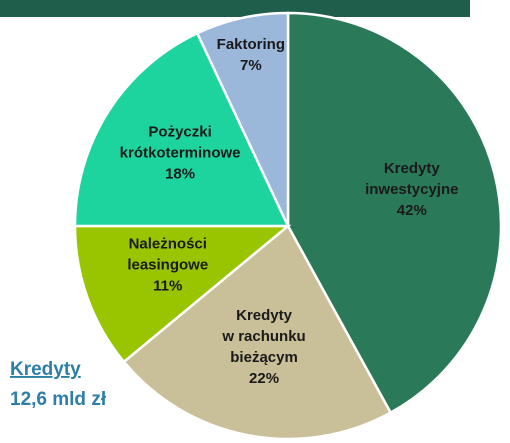  Describe the element at coordinates (411, 179) in the screenshot. I see `slice-label: Kredyty inwestycyjne` at that location.